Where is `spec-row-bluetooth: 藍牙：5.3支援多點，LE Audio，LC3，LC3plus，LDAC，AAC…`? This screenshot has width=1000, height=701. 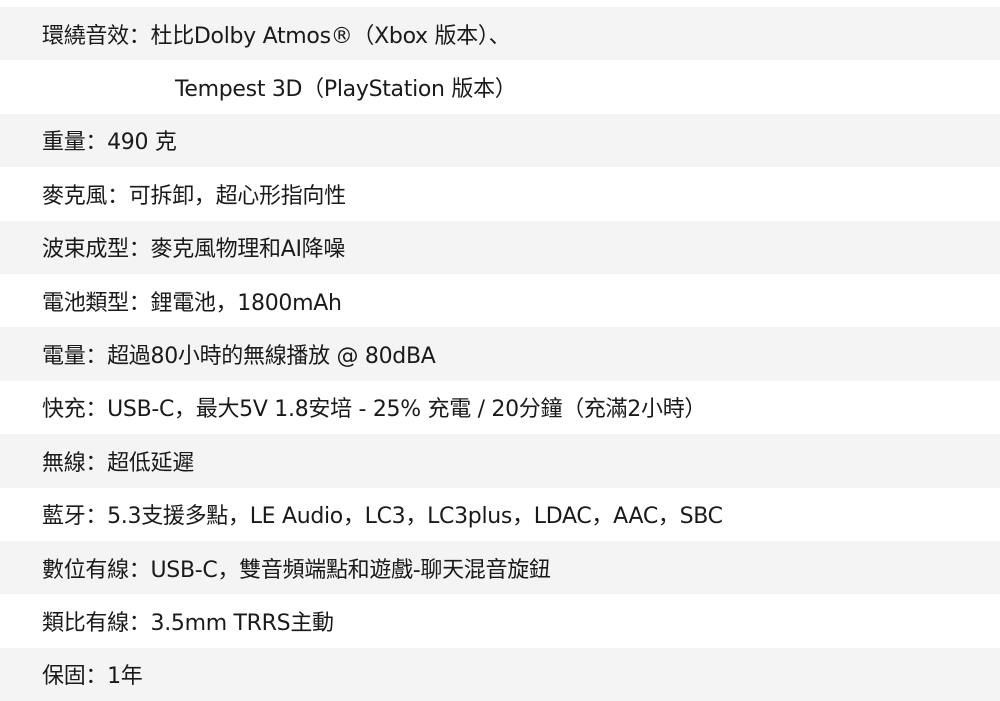 spec-row-bluetooth: 藍牙：5.3支援多點，LE Audio，LC3，LC3plus，LDAC，AAC… is located at coordinates (382, 517).